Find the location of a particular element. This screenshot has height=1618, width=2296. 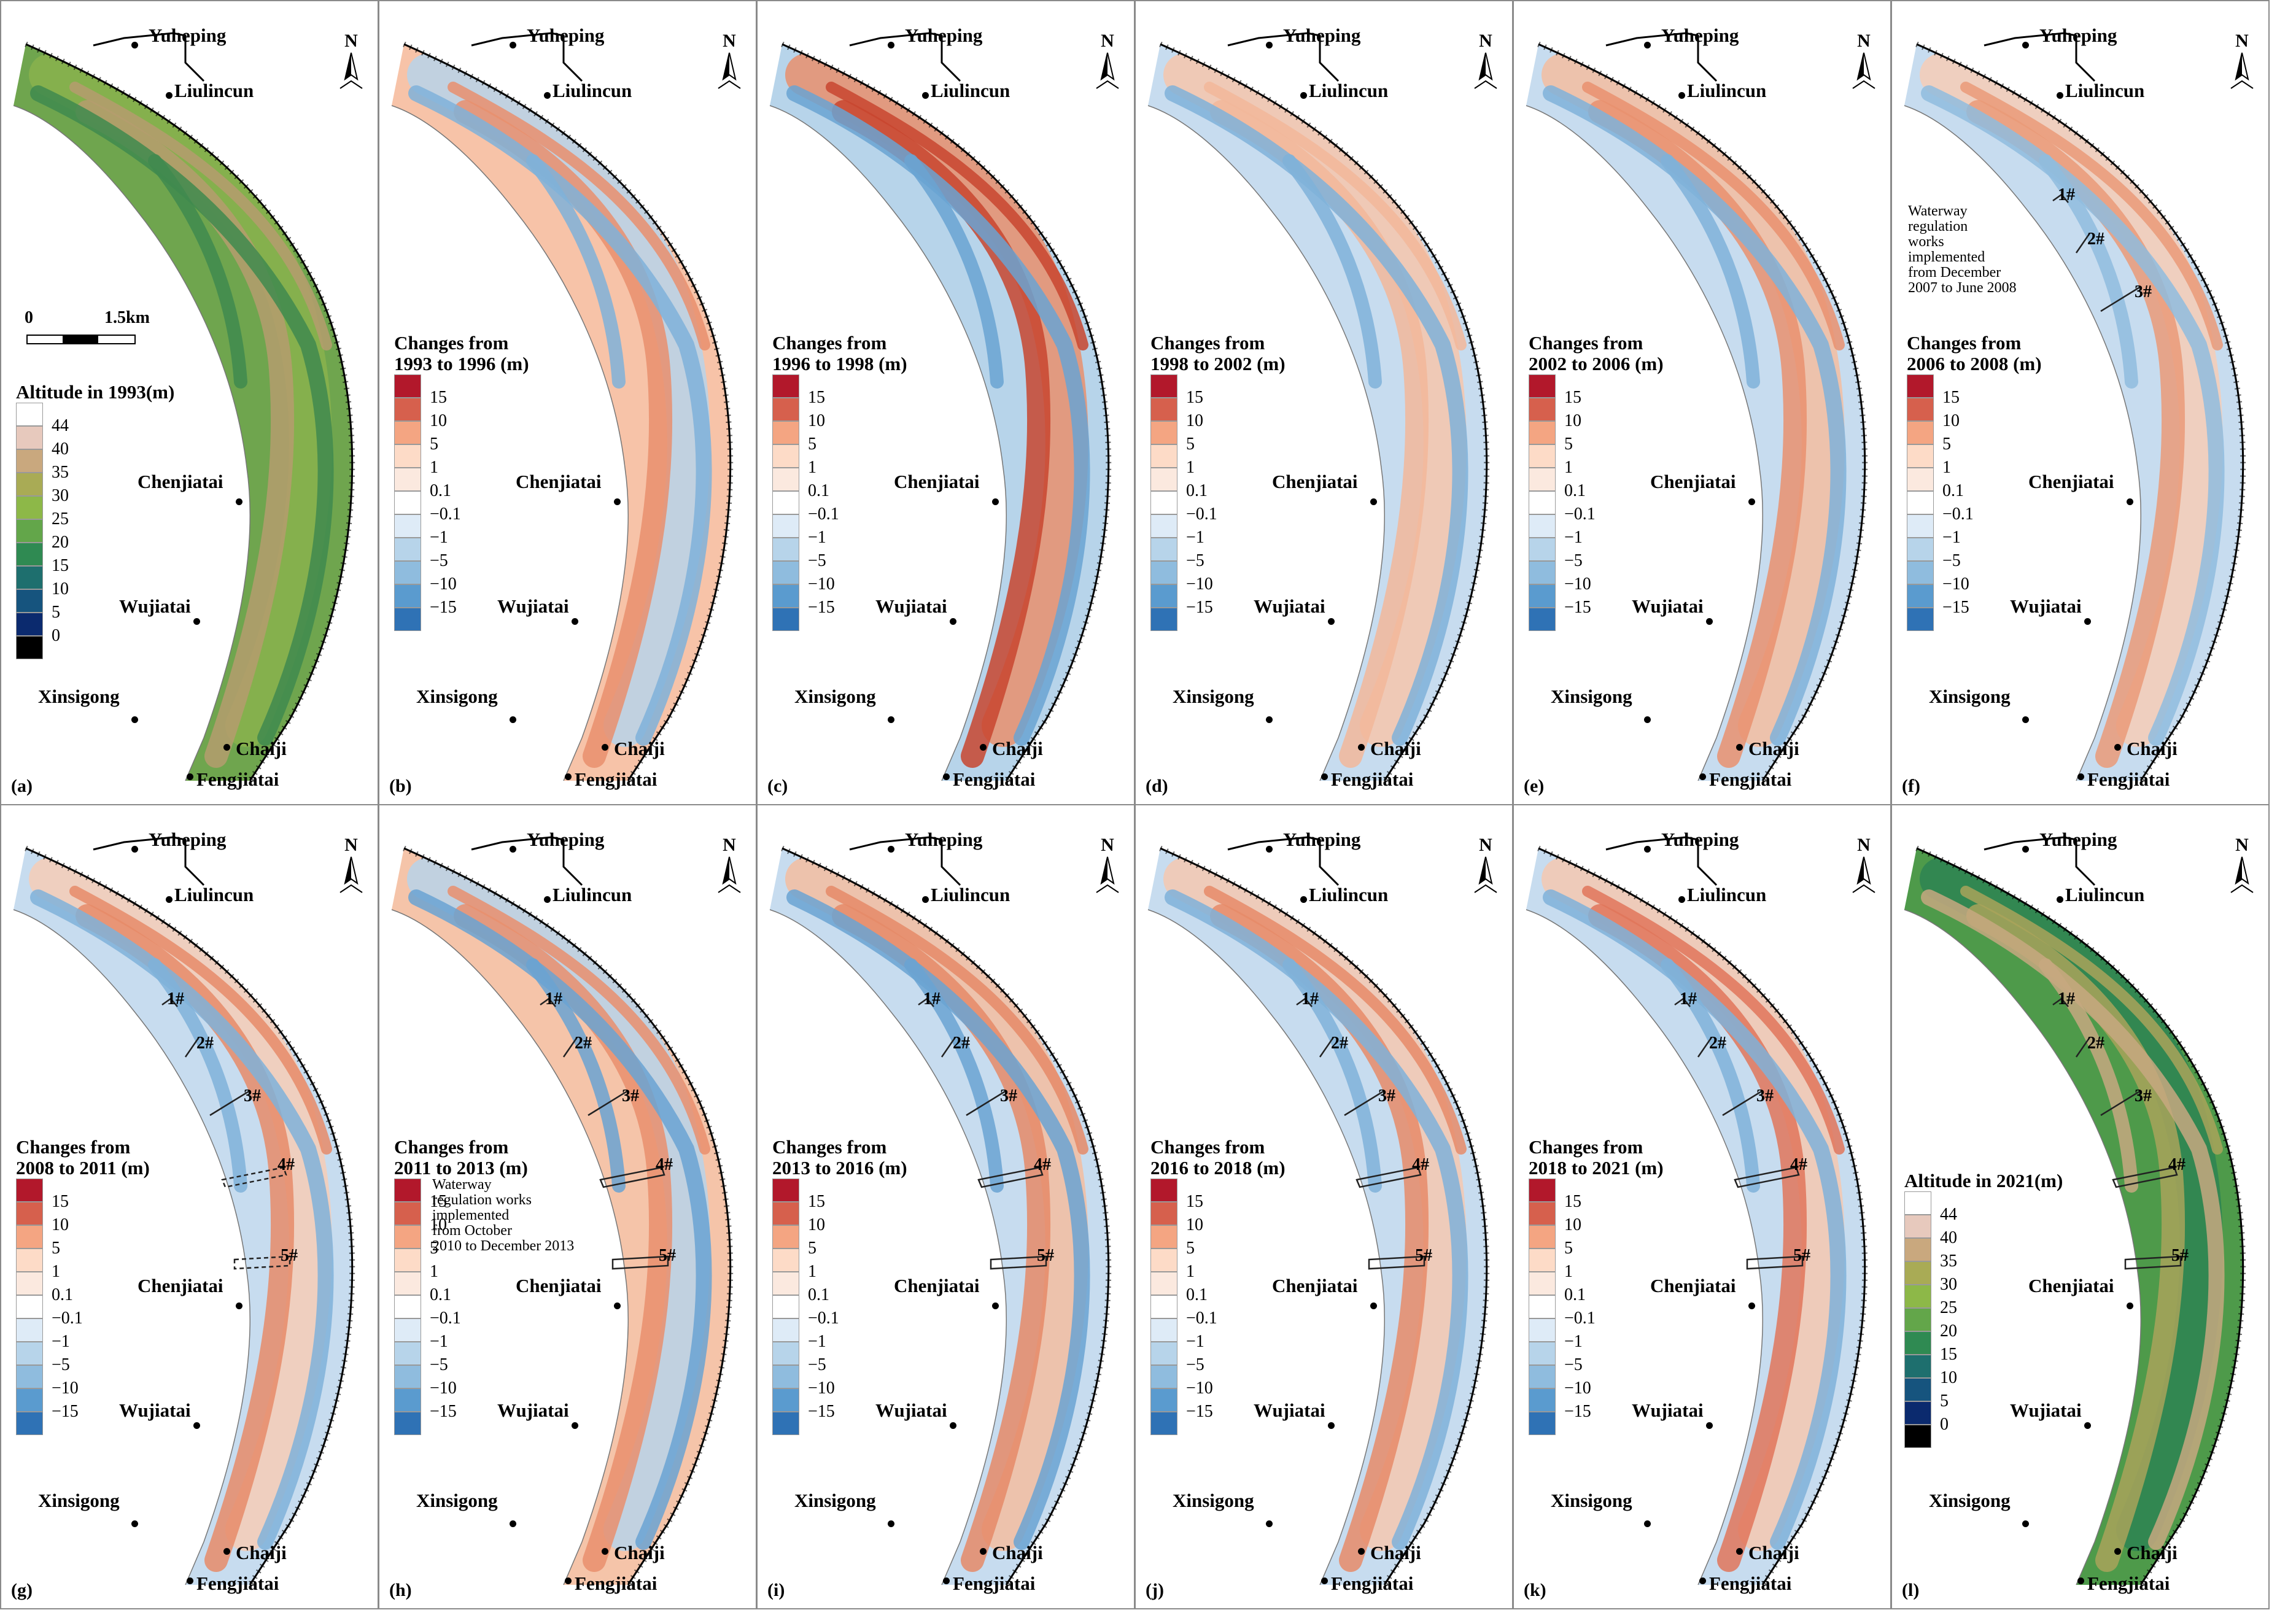

legend-row: −1 is located at coordinates (1218, 530).